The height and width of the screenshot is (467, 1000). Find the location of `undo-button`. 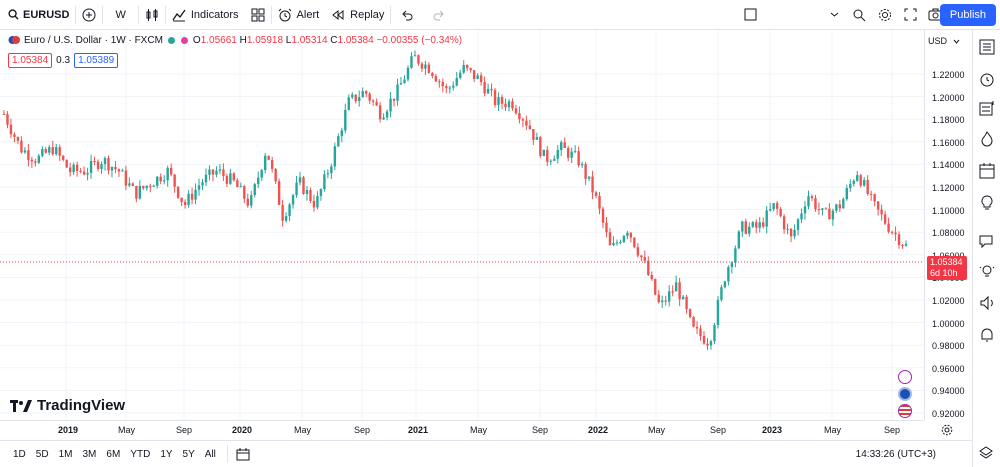

undo-button is located at coordinates (407, 15).